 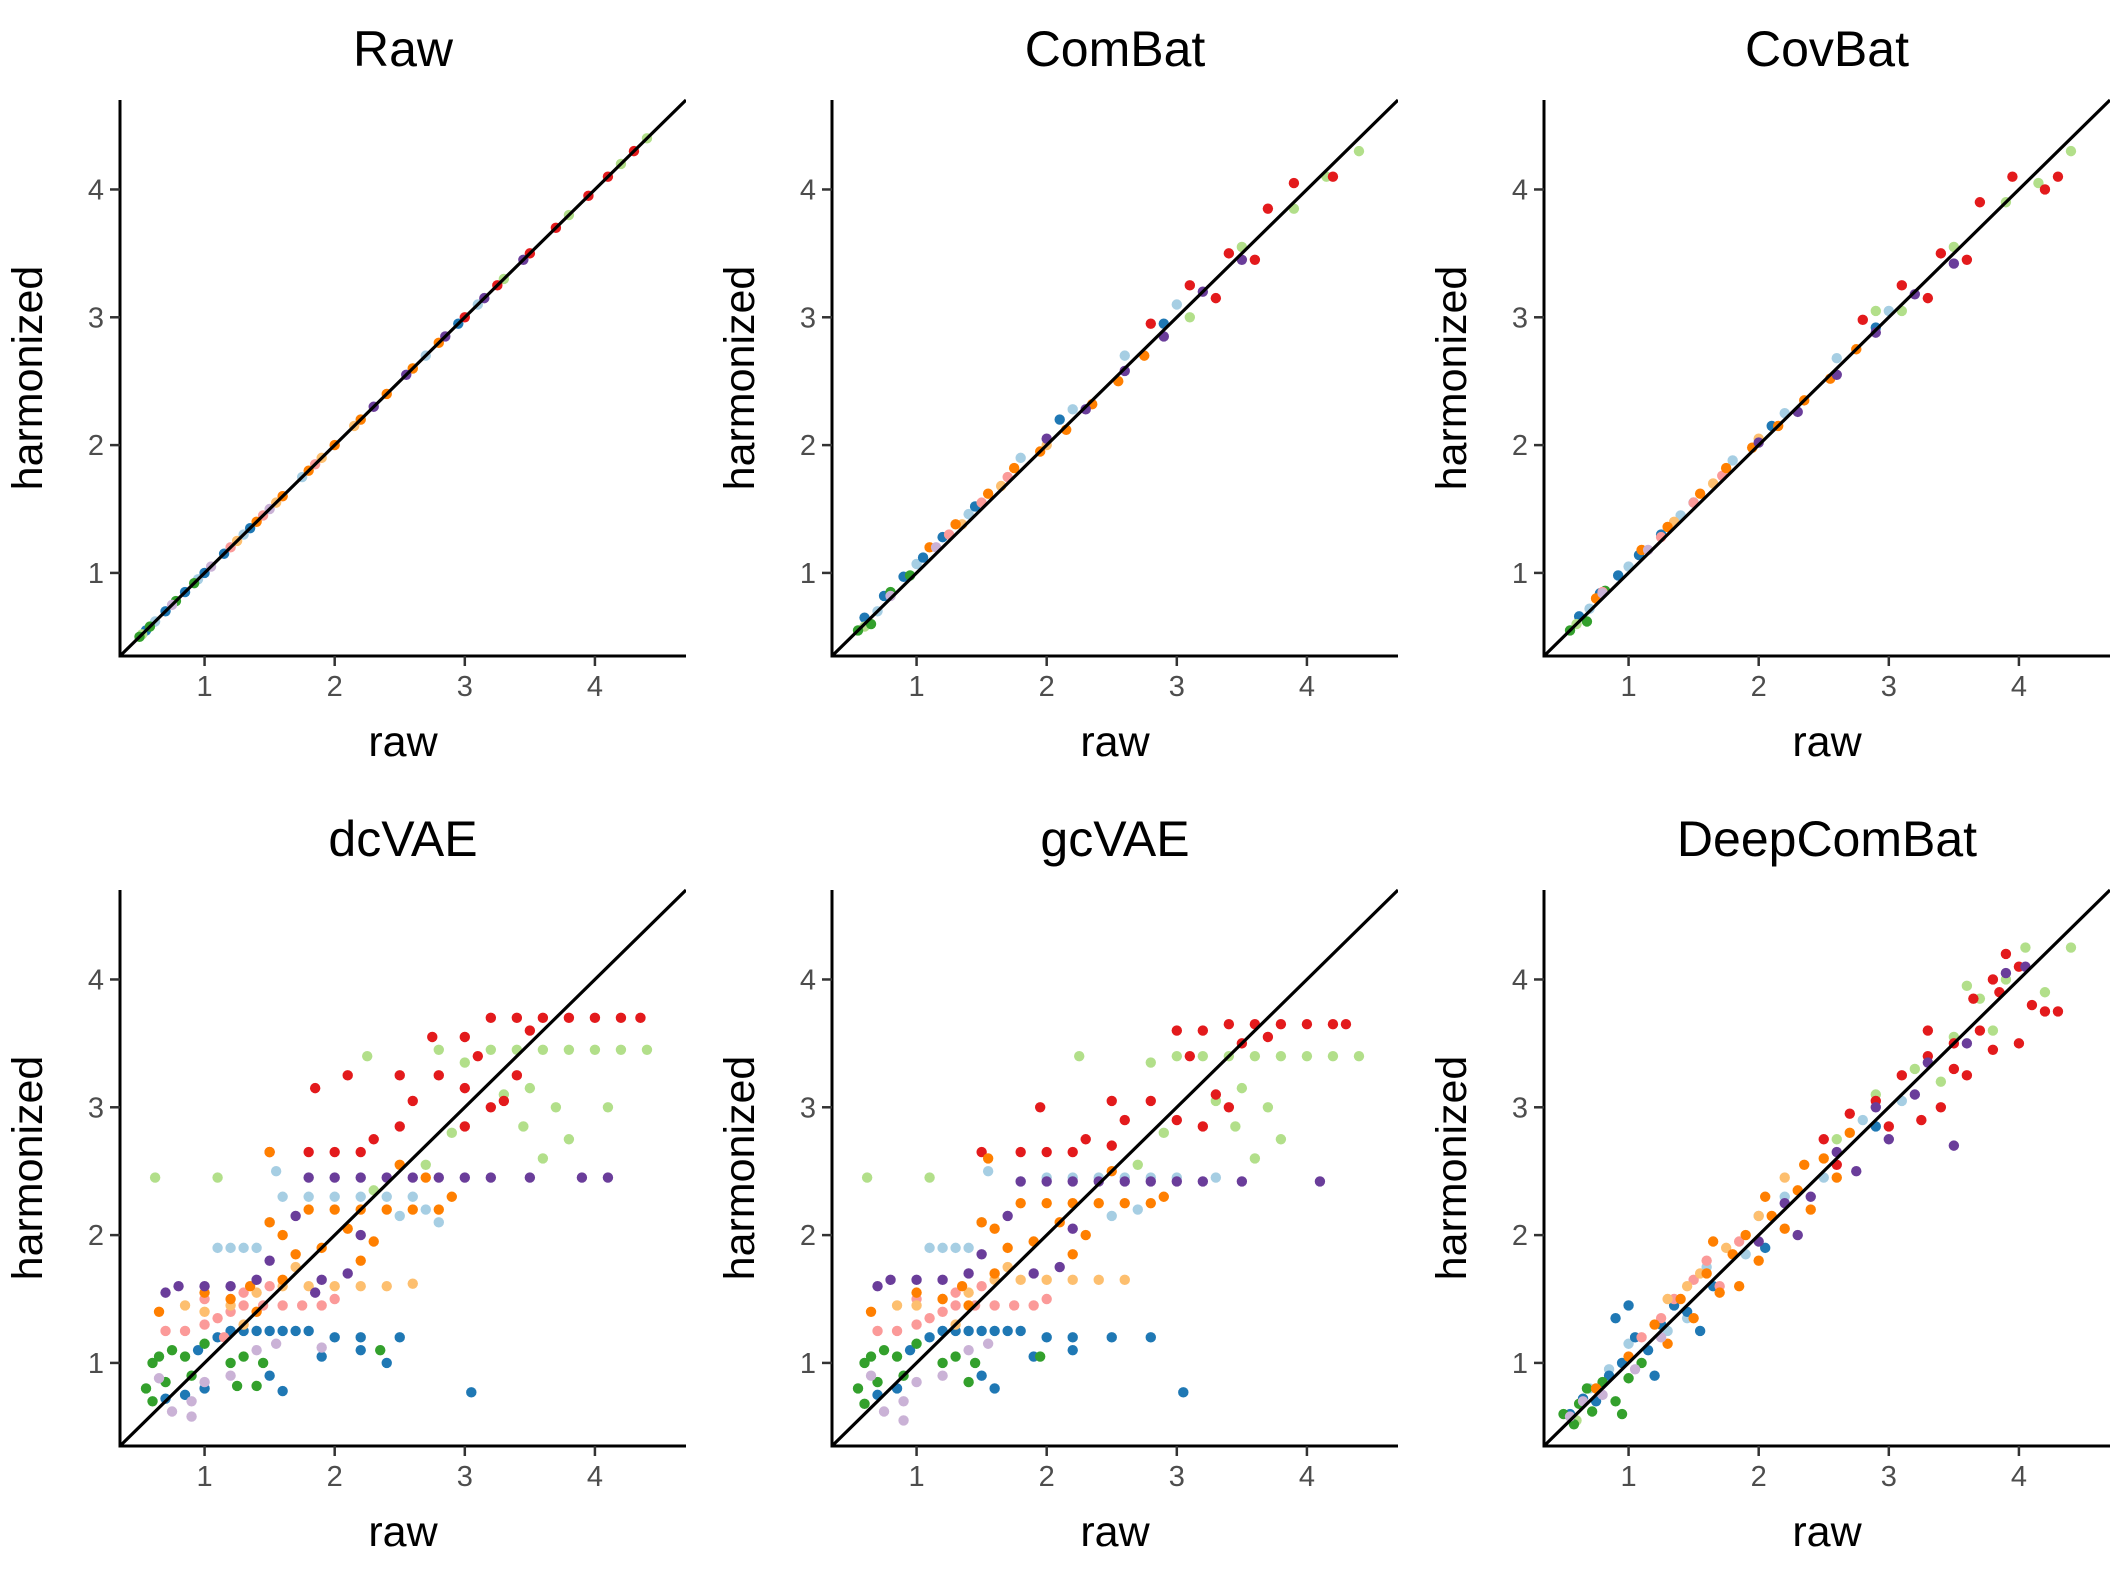 What do you see at coordinates (1827, 1532) in the screenshot?
I see `x-axis-title: raw` at bounding box center [1827, 1532].